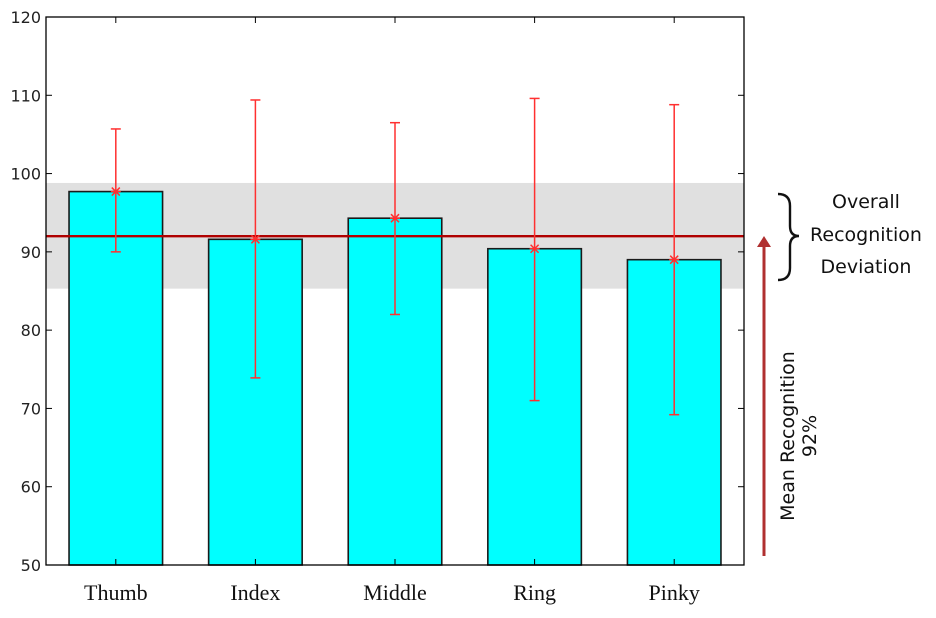 The width and height of the screenshot is (936, 618). I want to click on error-bar-middle, so click(395, 218).